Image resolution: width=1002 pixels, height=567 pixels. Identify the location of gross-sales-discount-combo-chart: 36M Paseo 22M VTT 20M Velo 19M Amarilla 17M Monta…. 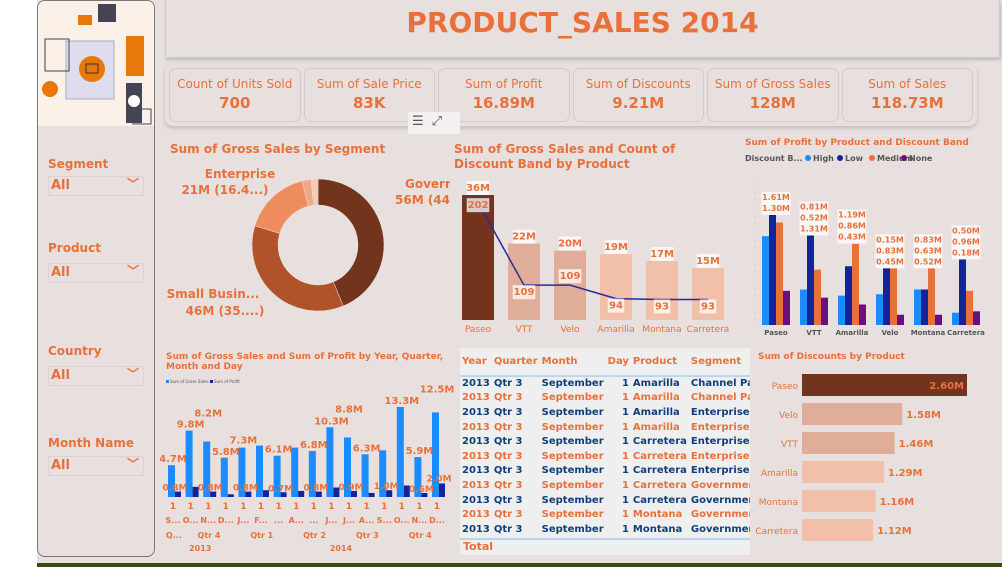
(595, 258).